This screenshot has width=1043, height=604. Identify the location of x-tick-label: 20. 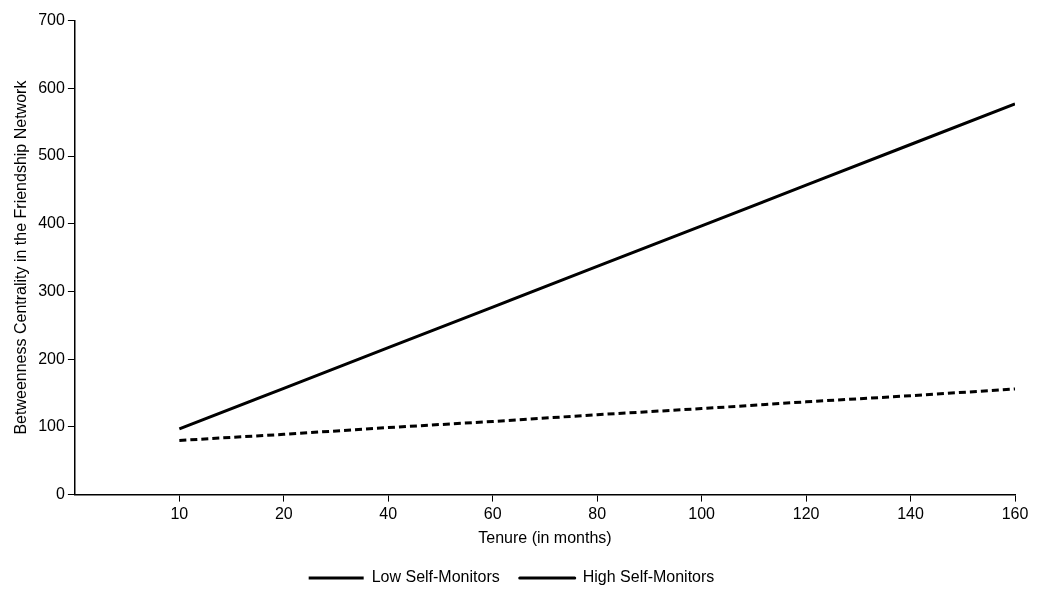
(283, 513).